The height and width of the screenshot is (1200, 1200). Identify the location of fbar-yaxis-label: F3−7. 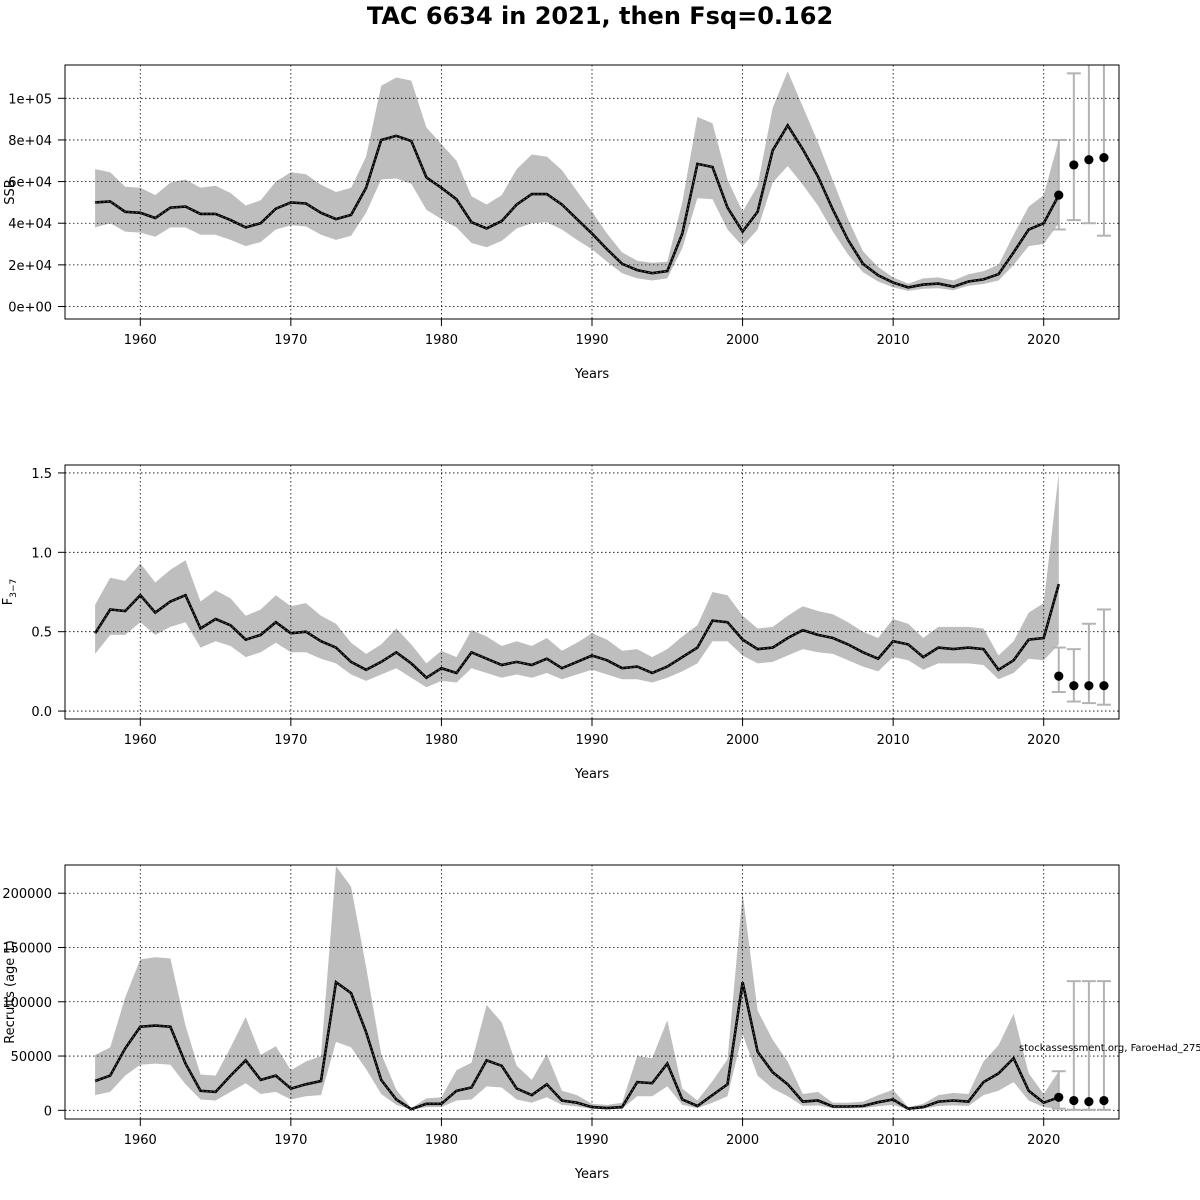
(10, 592).